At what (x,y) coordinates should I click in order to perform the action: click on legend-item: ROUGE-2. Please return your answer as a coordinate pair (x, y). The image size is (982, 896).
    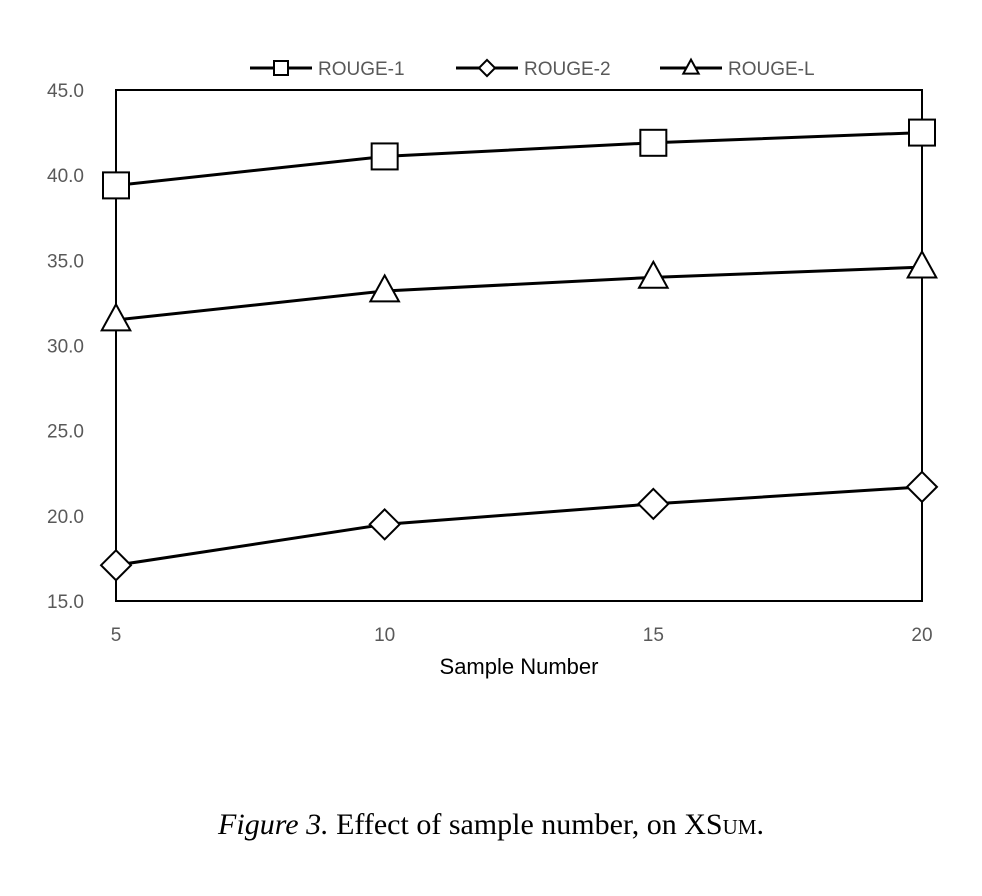
    Looking at the image, I should click on (533, 69).